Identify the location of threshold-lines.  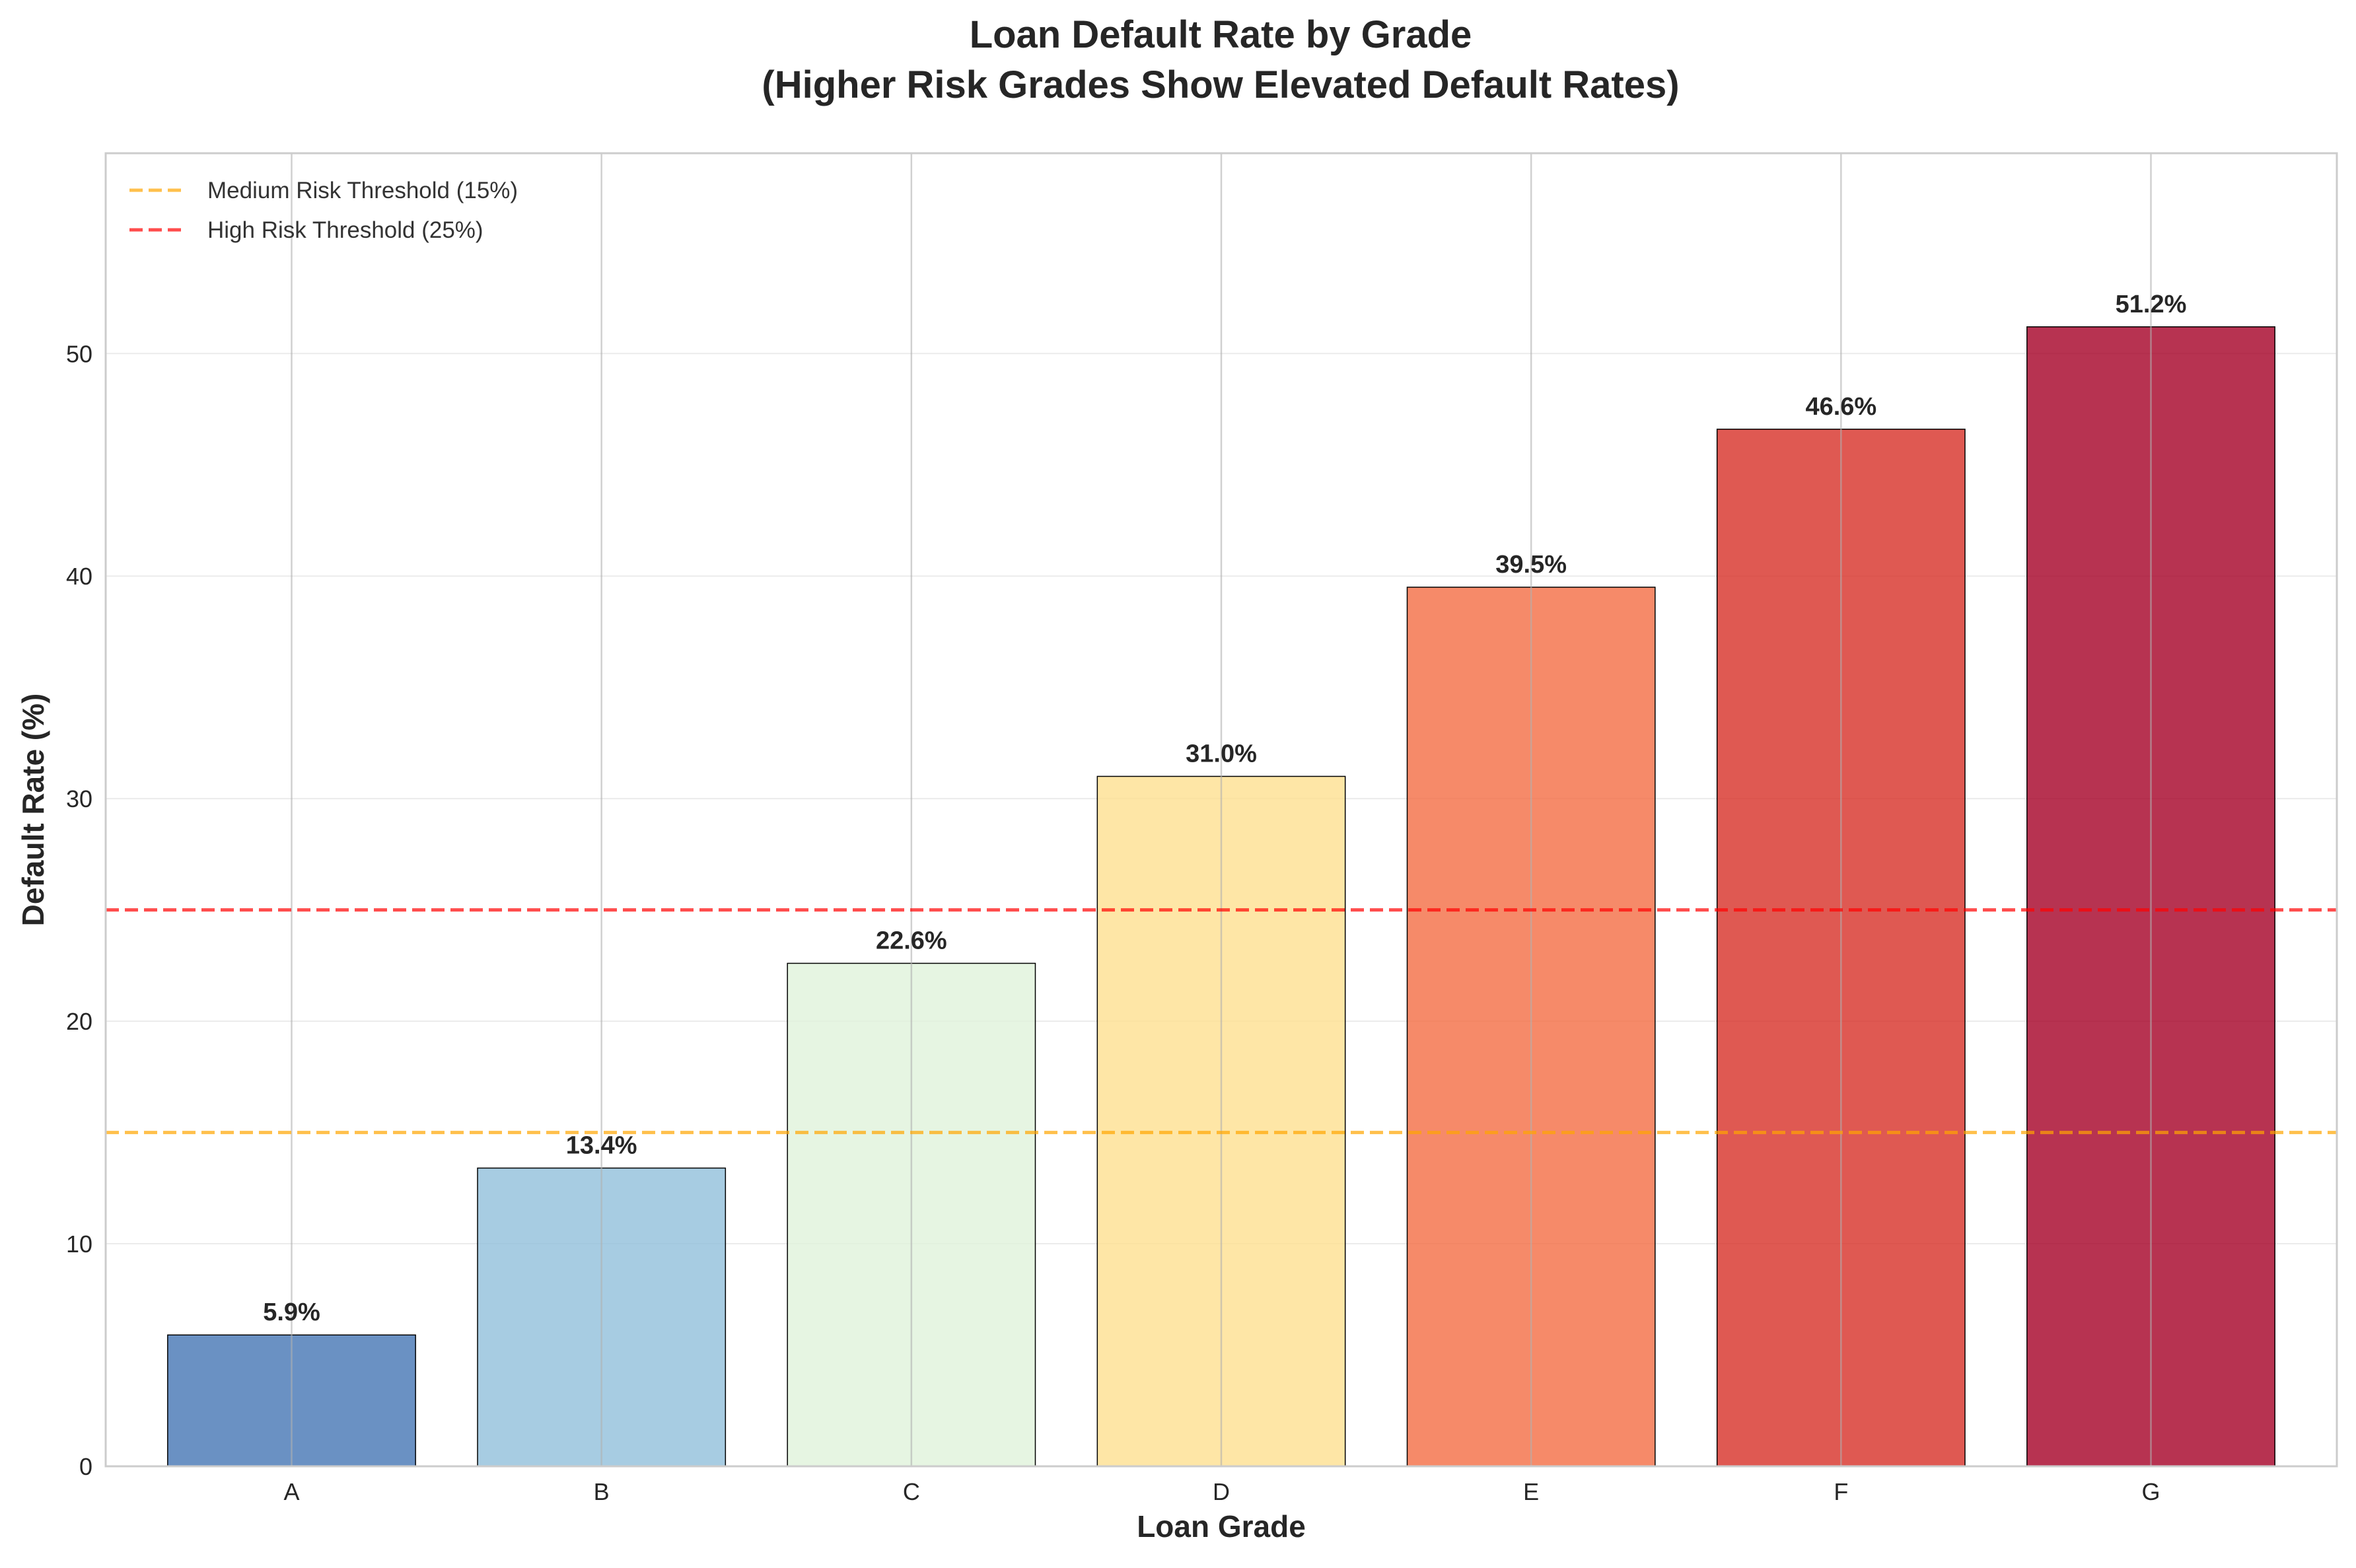
(1222, 1021).